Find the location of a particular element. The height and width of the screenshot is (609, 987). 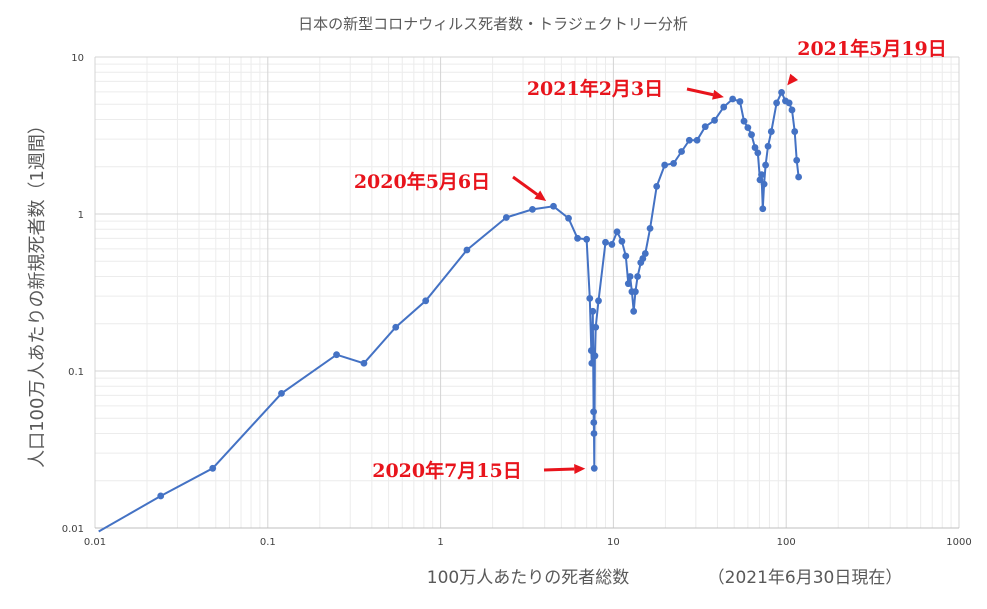

x-axis-ticks: 0.01 0.1 1 10 100 1000 is located at coordinates (528, 542).